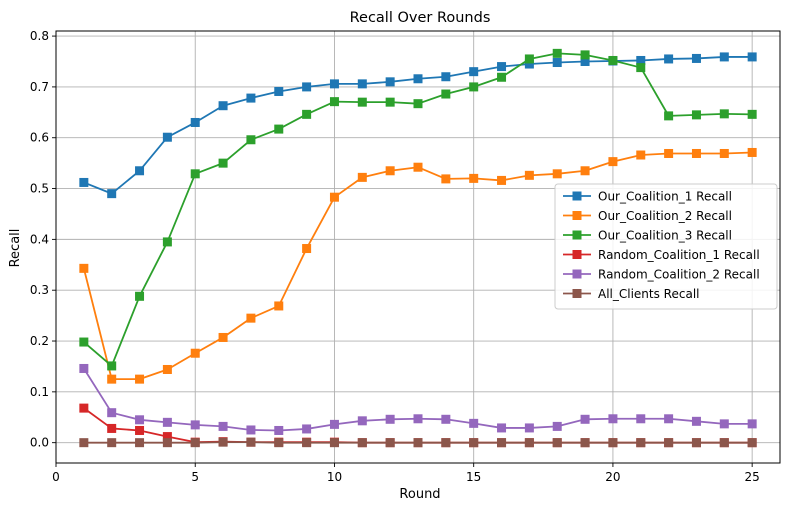 The width and height of the screenshot is (793, 511). What do you see at coordinates (39, 443) in the screenshot?
I see `y-tick-label: 0.0` at bounding box center [39, 443].